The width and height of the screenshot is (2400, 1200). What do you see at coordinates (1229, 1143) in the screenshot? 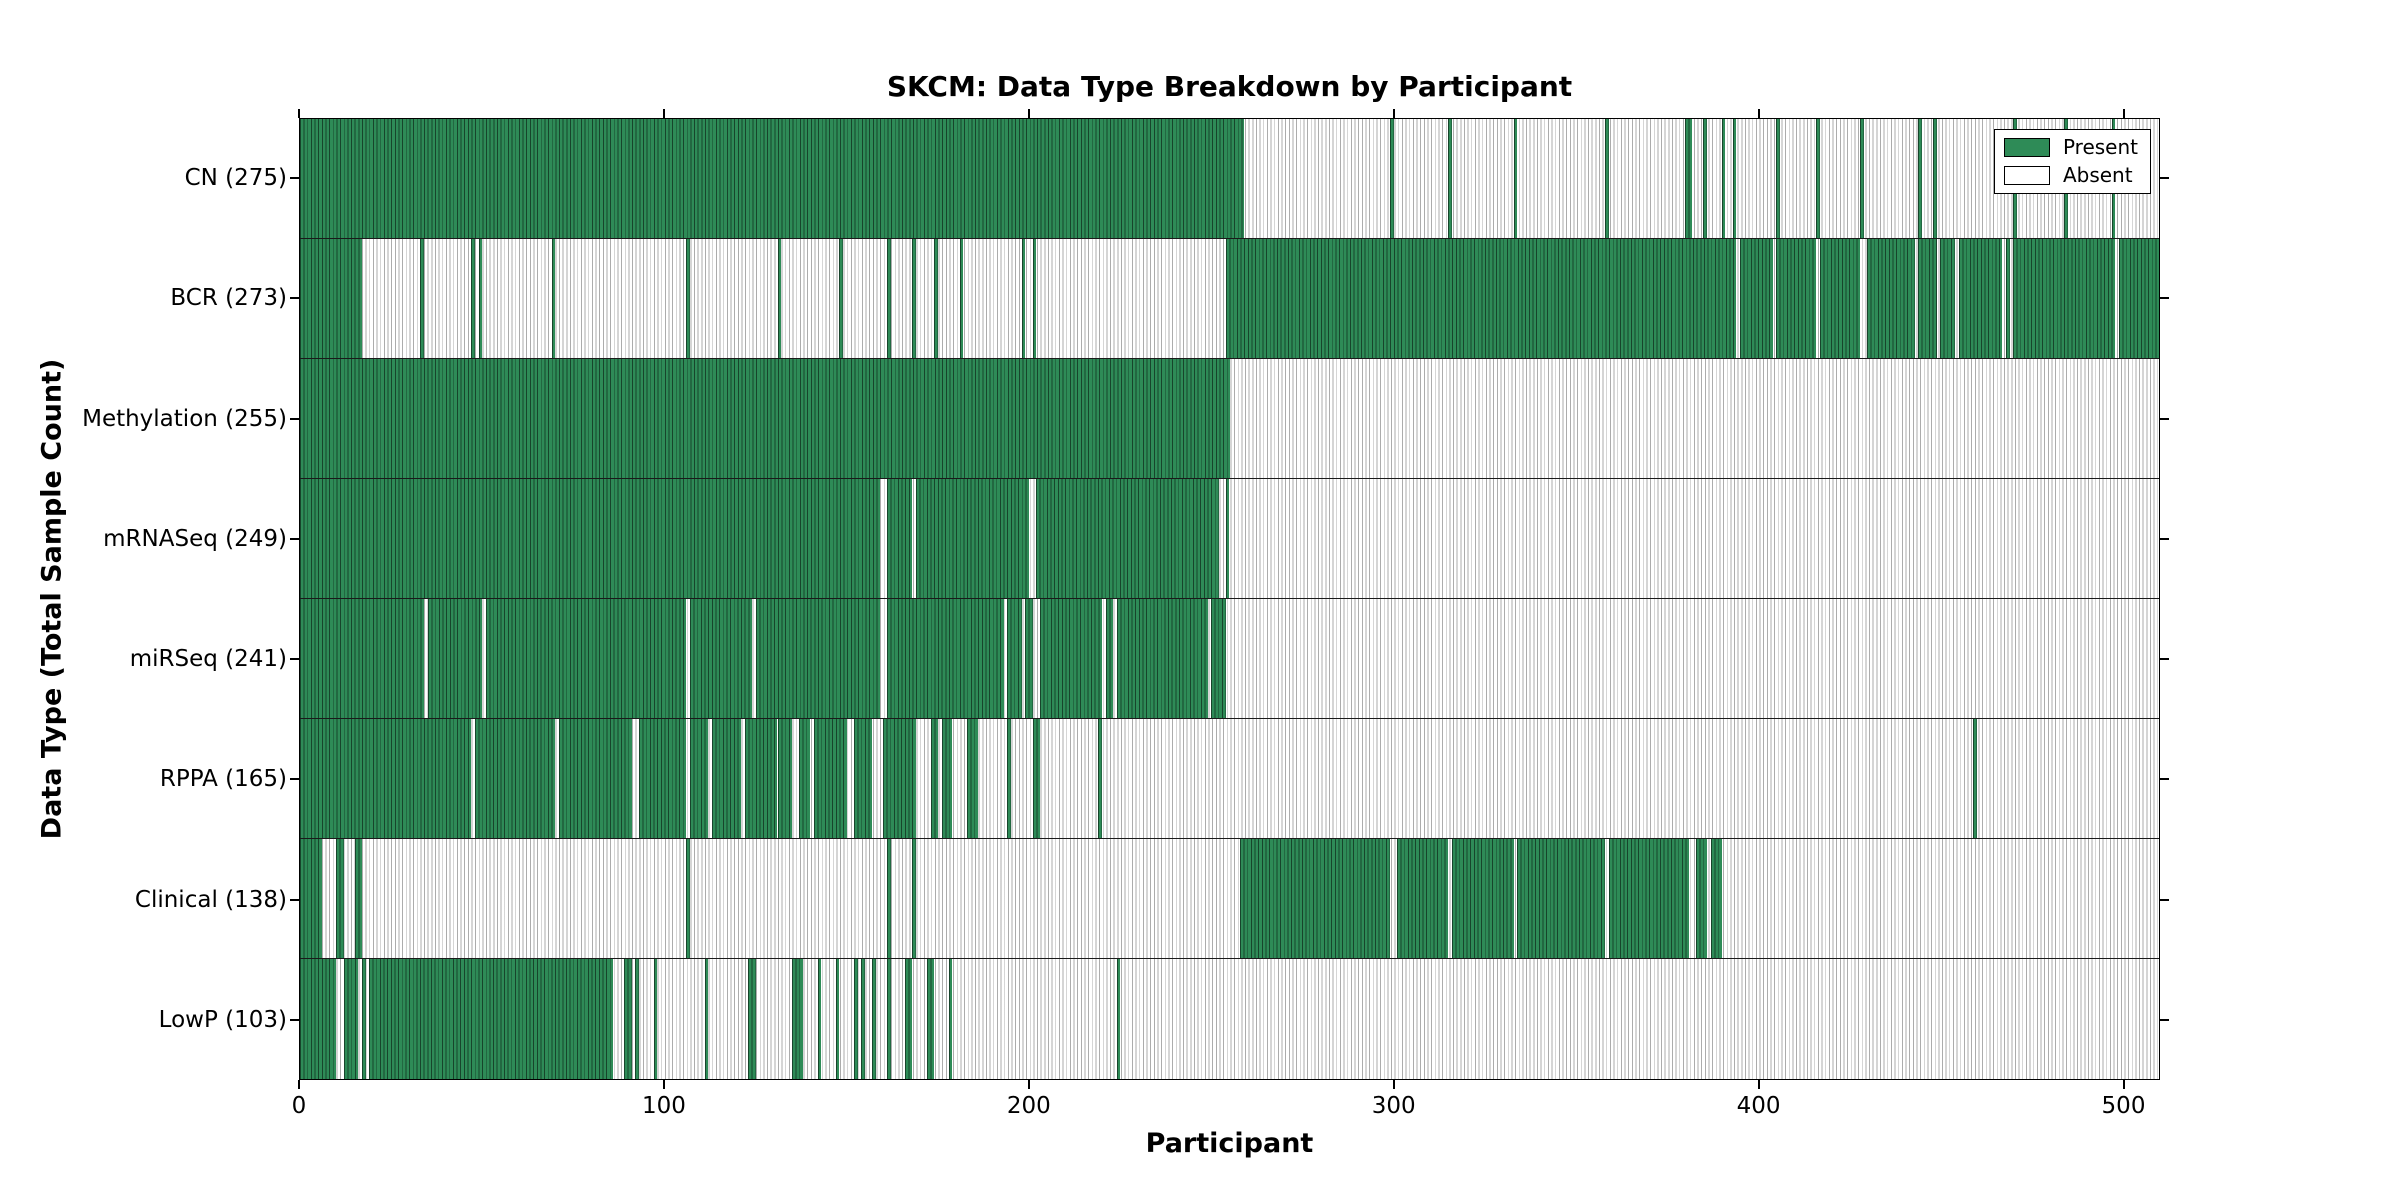
I see `x-axis-title: Participant` at bounding box center [1229, 1143].